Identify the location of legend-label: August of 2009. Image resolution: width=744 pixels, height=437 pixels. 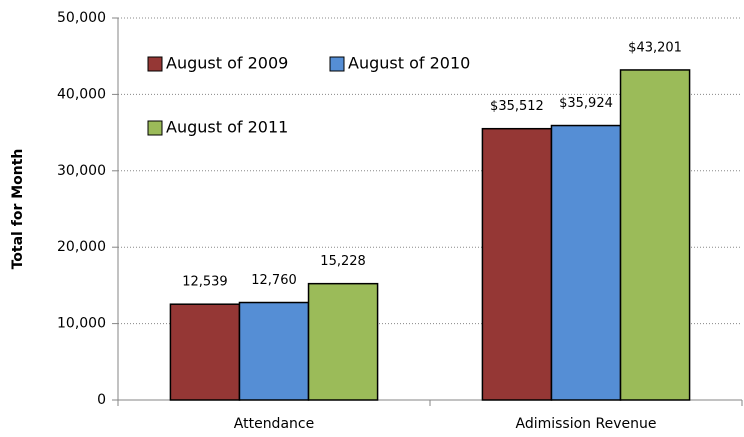
(227, 63).